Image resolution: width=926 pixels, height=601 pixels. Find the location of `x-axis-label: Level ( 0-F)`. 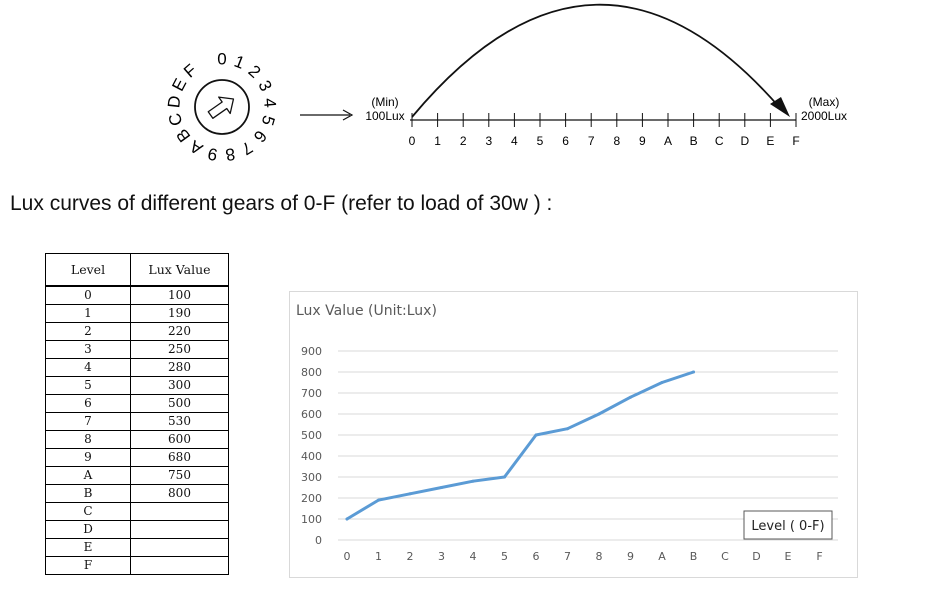

x-axis-label: Level ( 0-F) is located at coordinates (787, 526).